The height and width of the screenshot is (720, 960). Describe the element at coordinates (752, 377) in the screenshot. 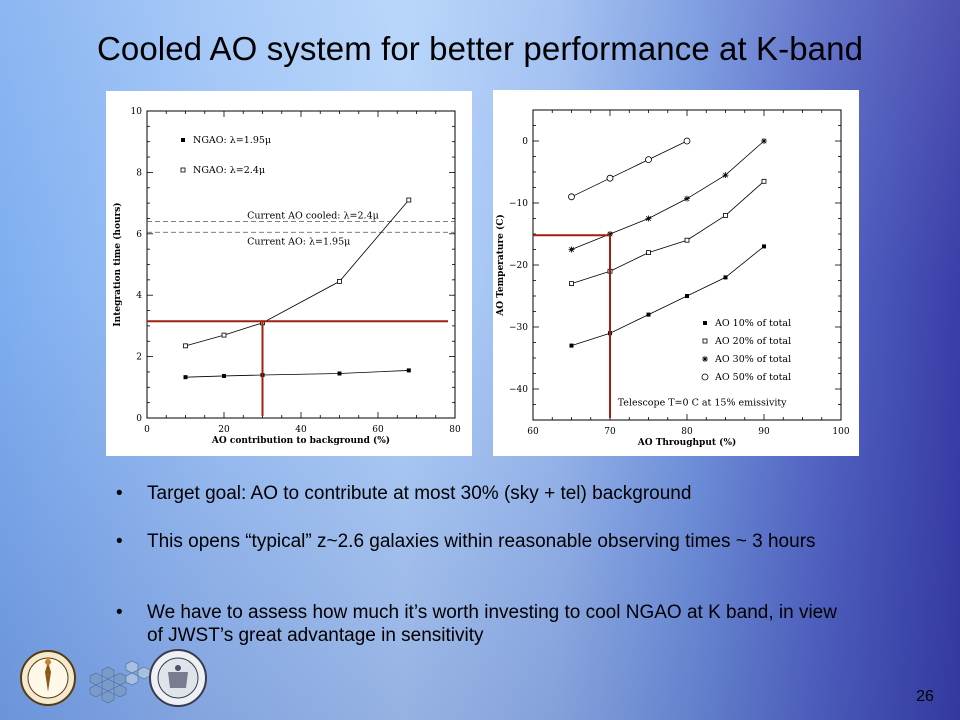

I see `legend-label: AO 50% of total` at that location.